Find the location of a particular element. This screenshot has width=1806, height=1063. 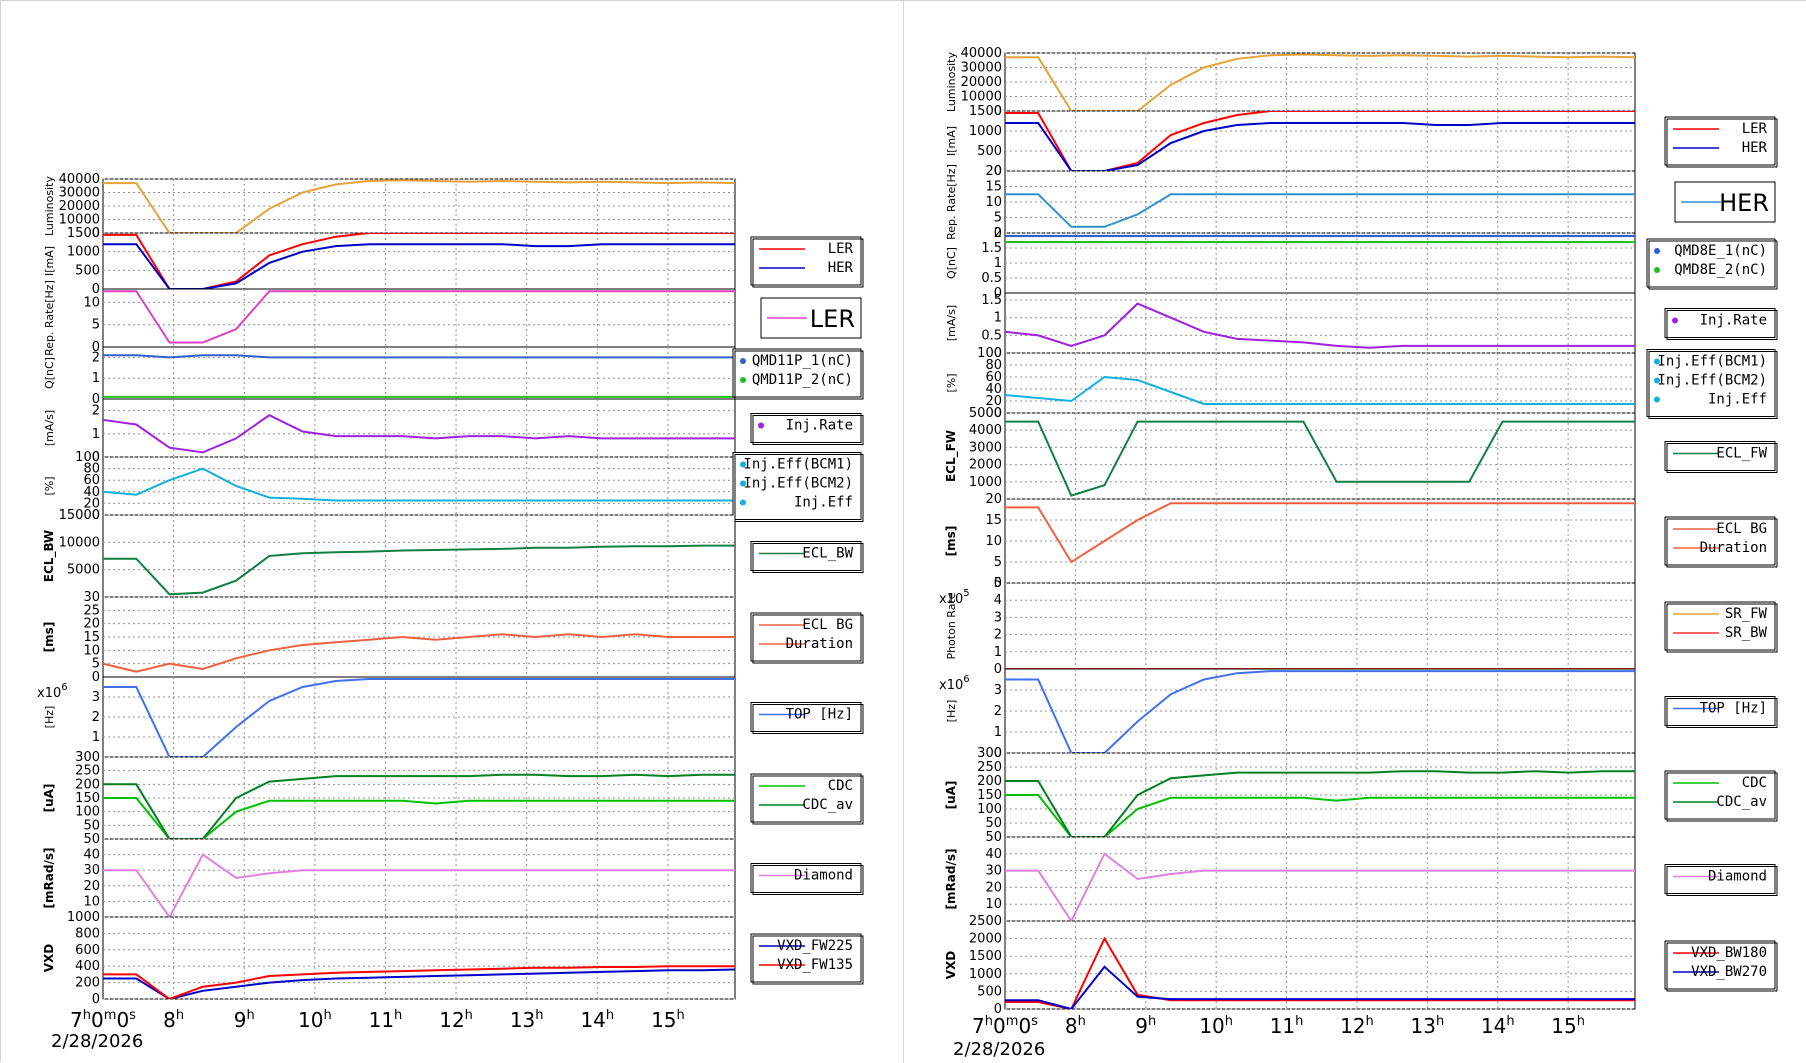

legend: Inj.Rate is located at coordinates (807, 429).